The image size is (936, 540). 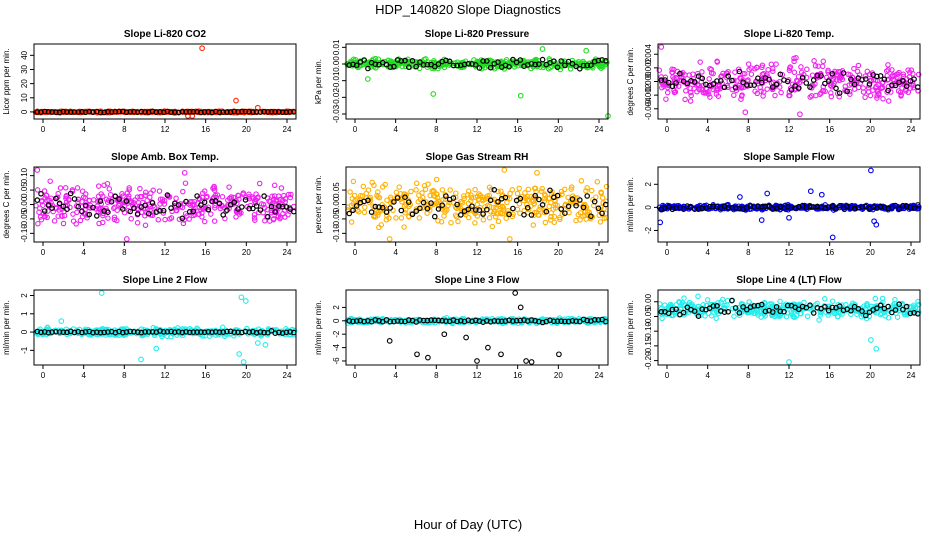 I want to click on x-tick-label: 20, so click(x=558, y=375).